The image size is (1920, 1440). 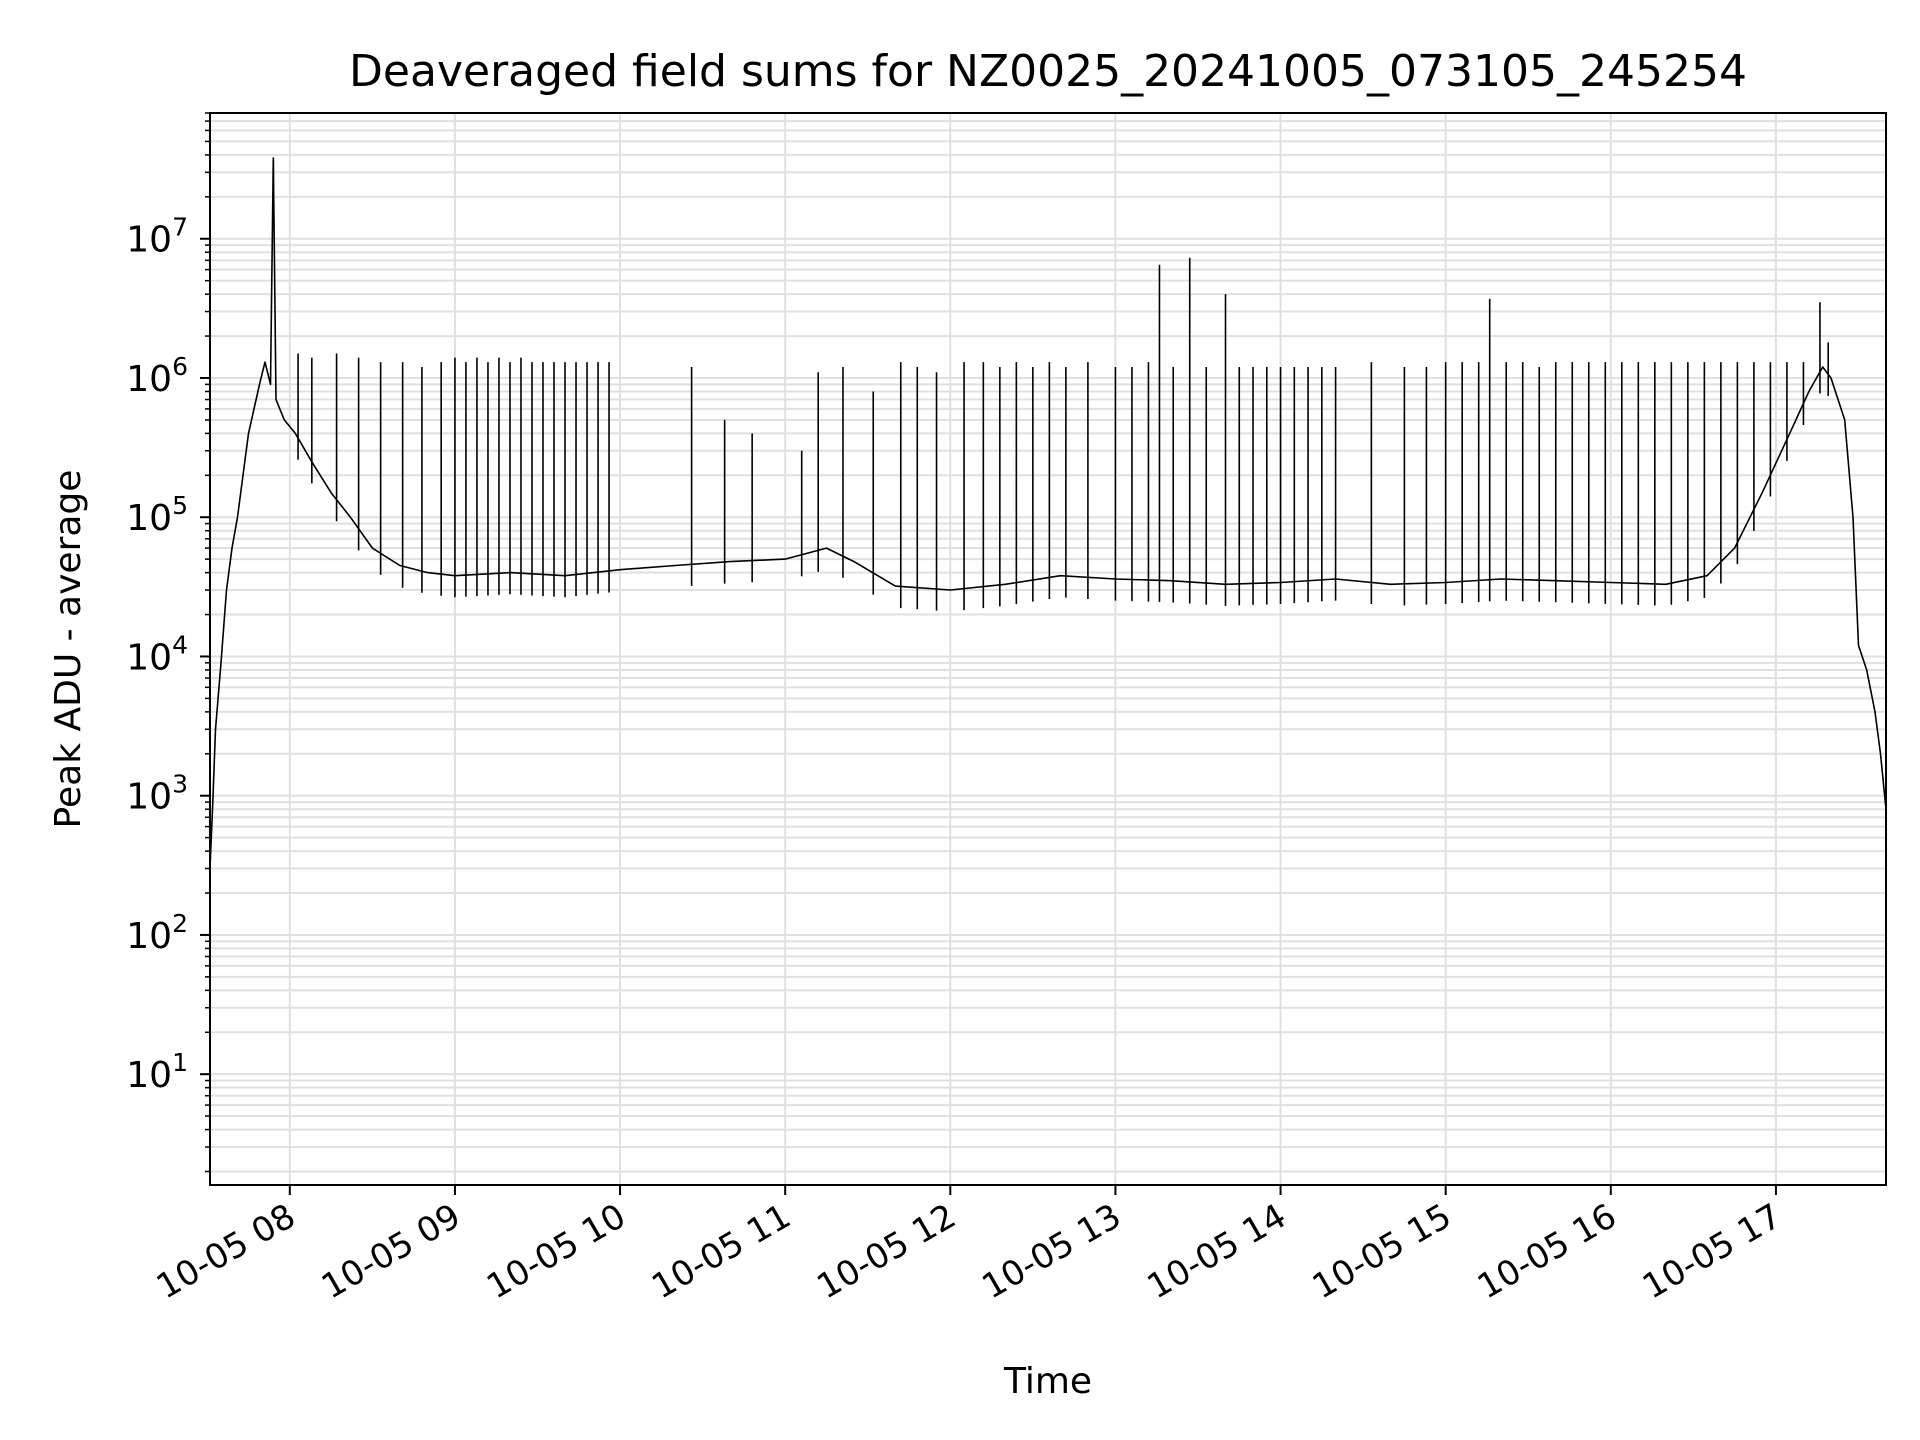 I want to click on y-axis-label: Peak ADU - average, so click(x=68, y=649).